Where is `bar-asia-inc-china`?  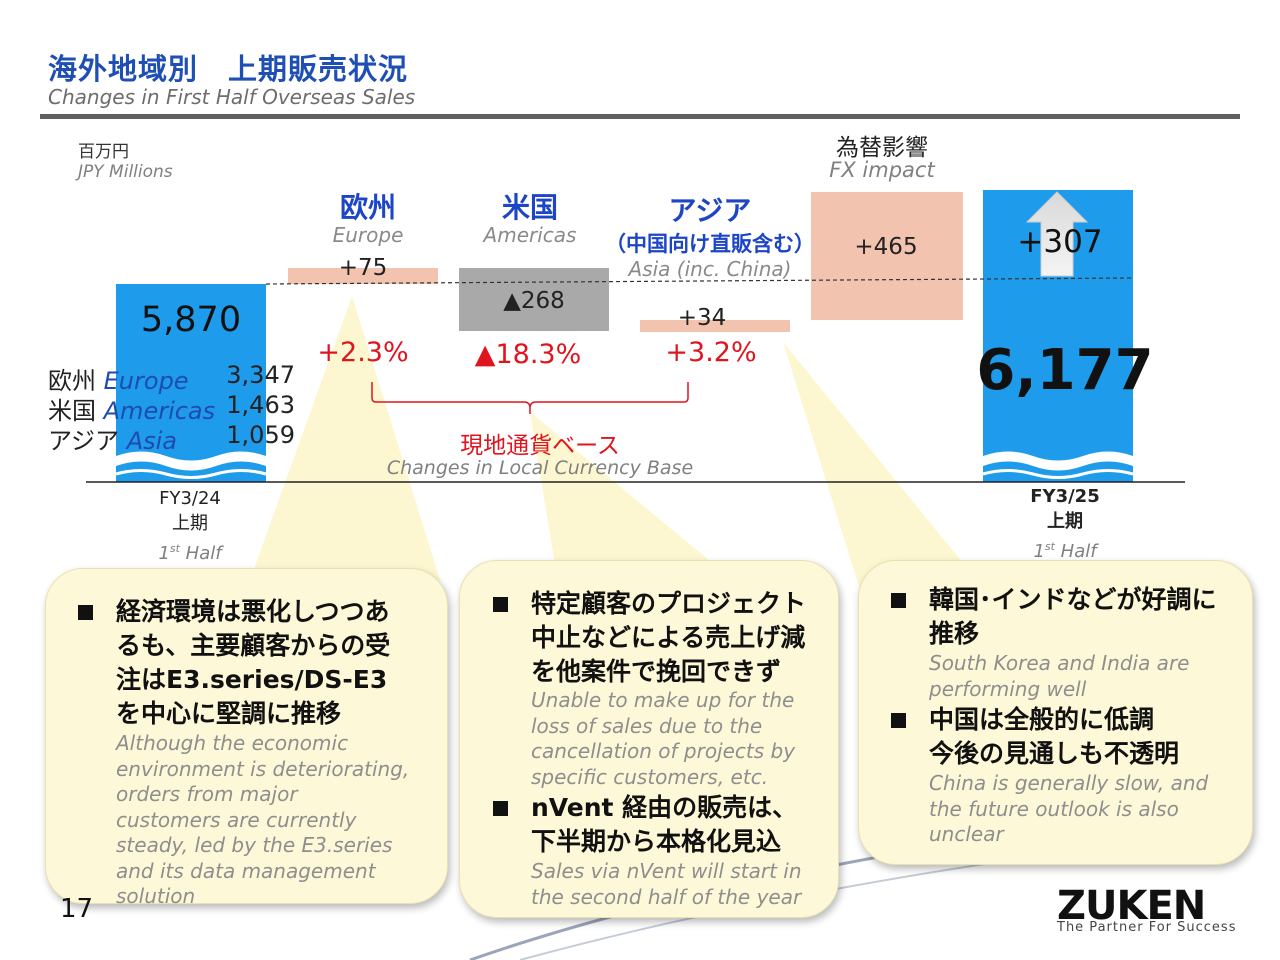 bar-asia-inc-china is located at coordinates (715, 326).